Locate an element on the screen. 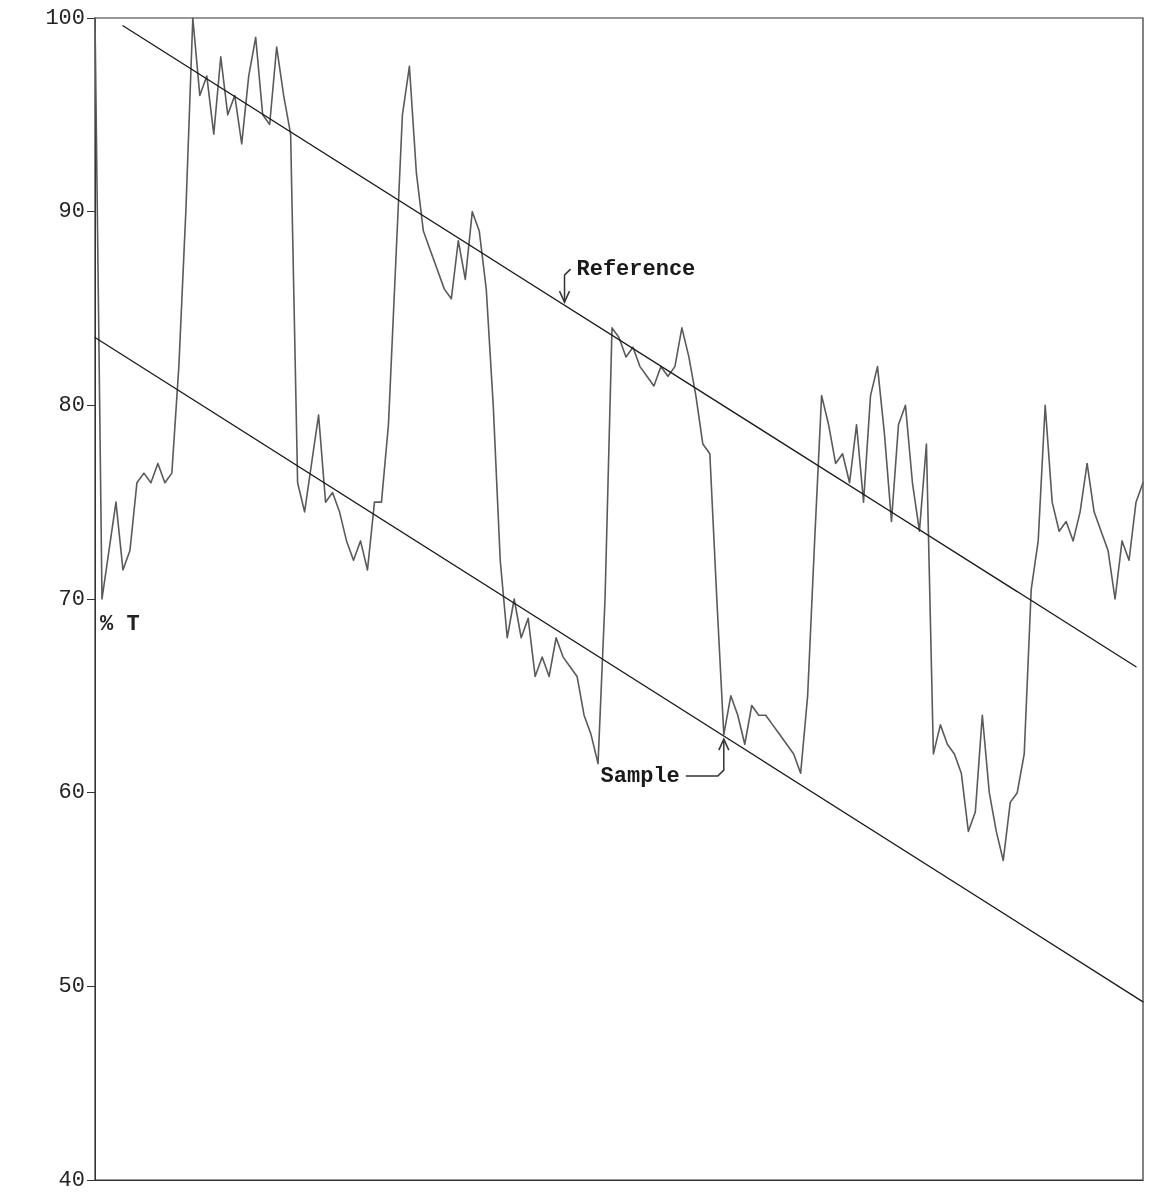  y-tick-label: 60 is located at coordinates (71, 793).